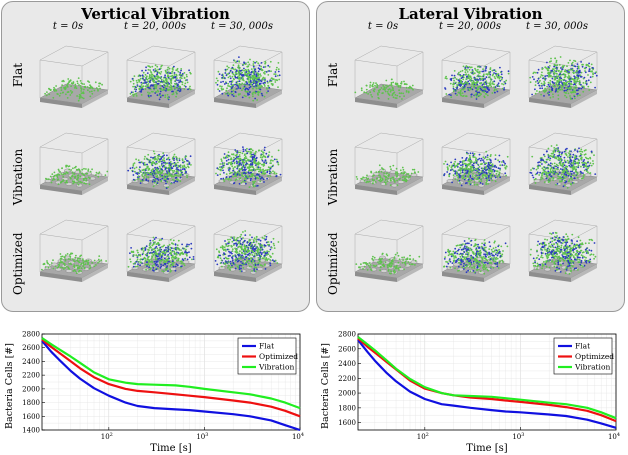  Describe the element at coordinates (347, 423) in the screenshot. I see `y-tick-label: 1600` at that location.